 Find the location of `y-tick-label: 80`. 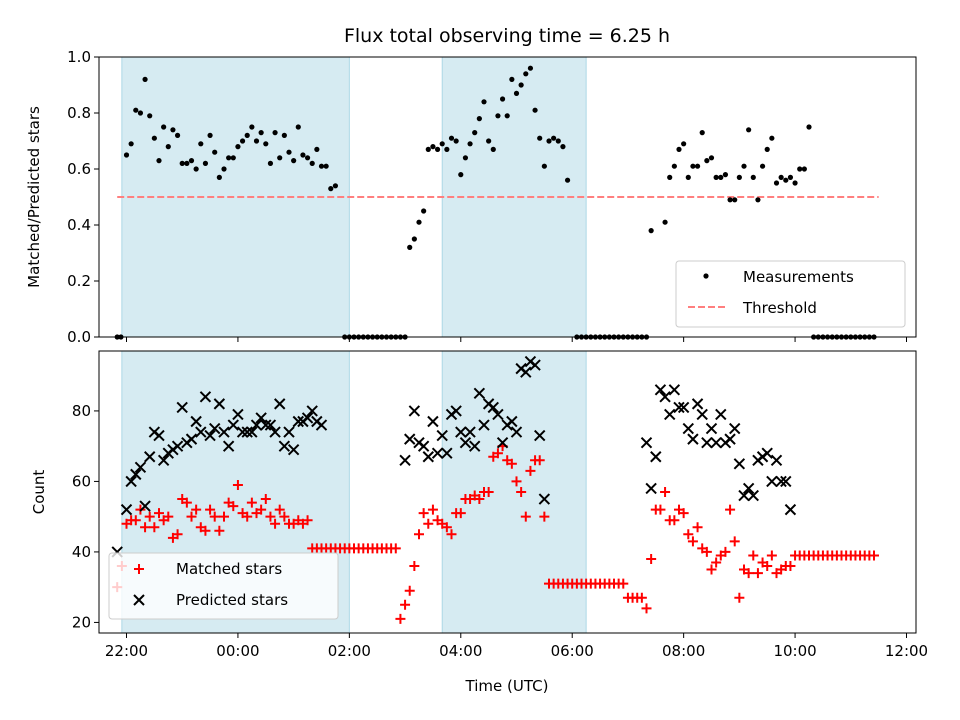

y-tick-label: 80 is located at coordinates (81, 411).